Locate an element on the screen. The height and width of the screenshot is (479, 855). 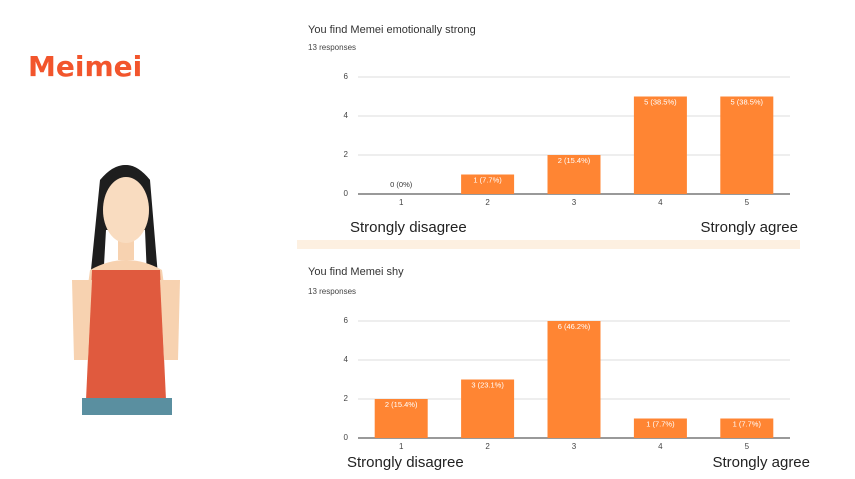
value-label: 3 (23.1%) is located at coordinates (487, 384).